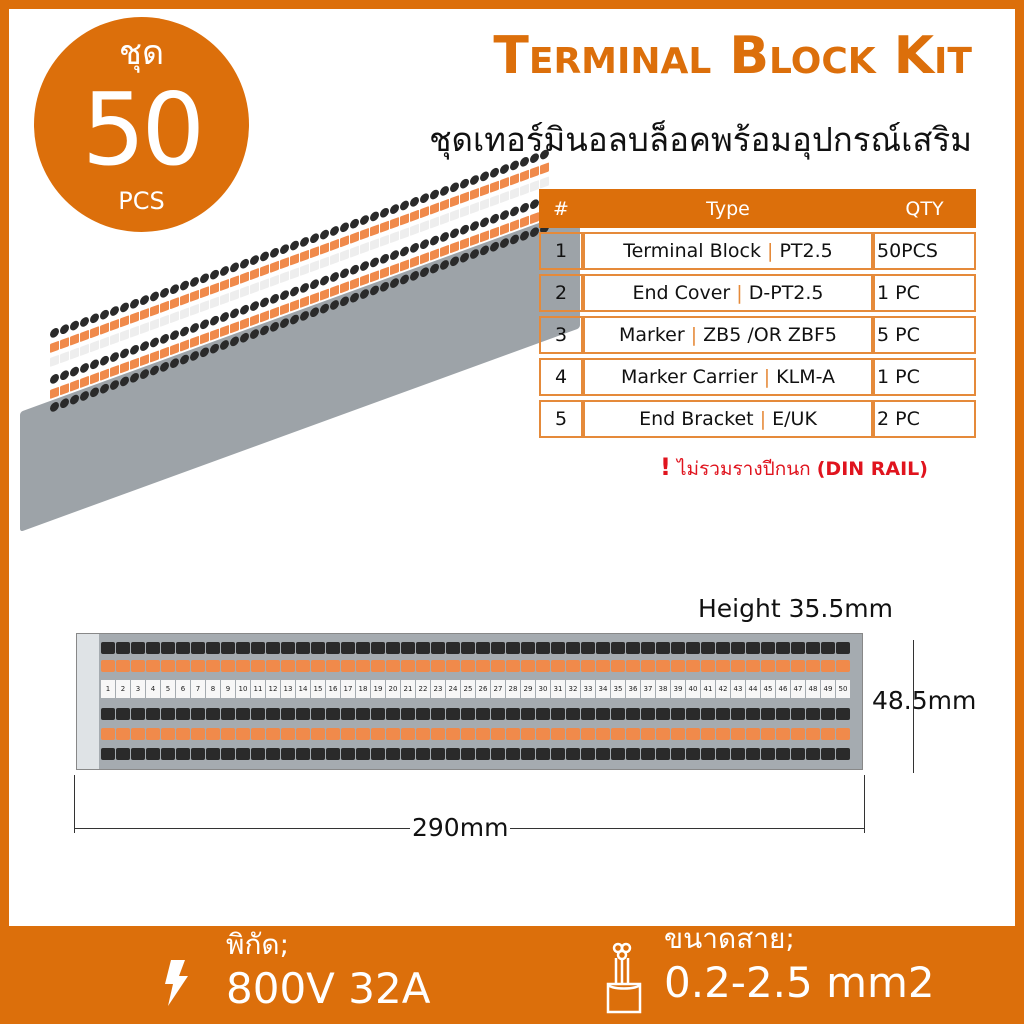 This screenshot has height=1024, width=1024. I want to click on marker-label: 18, so click(363, 689).